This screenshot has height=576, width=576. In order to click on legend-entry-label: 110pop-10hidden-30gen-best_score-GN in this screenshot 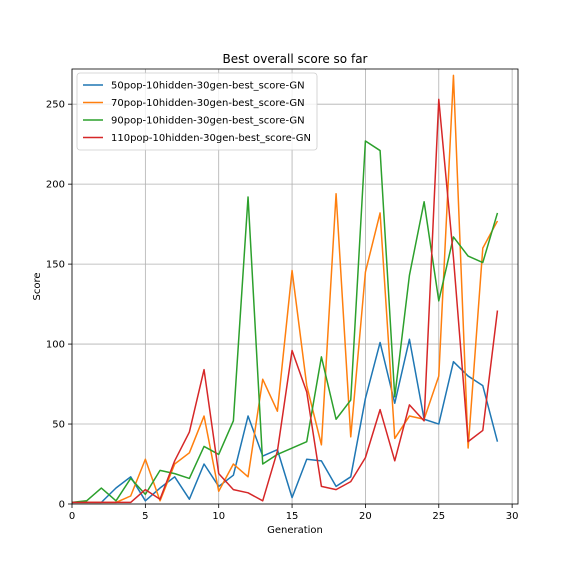, I will do `click(211, 138)`.